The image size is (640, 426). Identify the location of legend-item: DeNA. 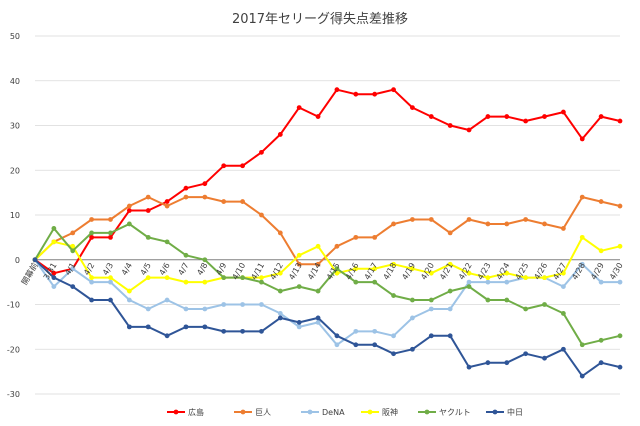
(323, 412).